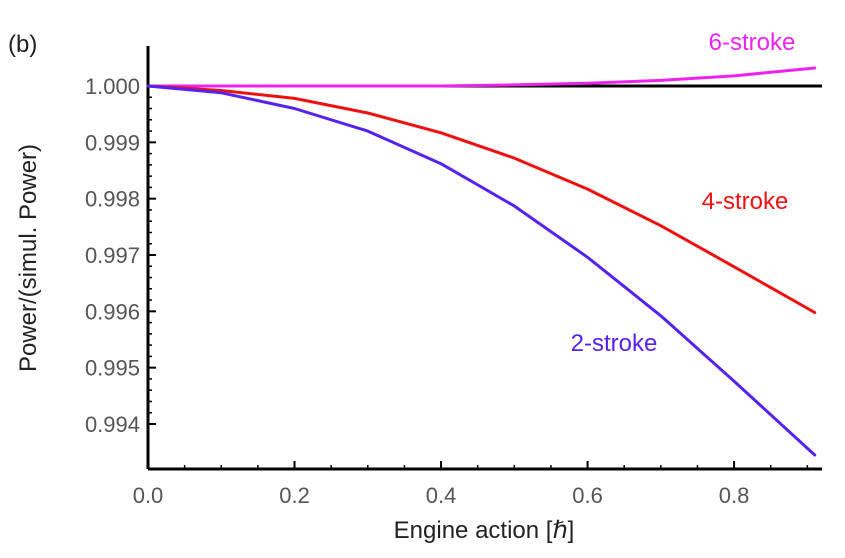 This screenshot has width=845, height=558. I want to click on x-tick-label: 0.0, so click(148, 495).